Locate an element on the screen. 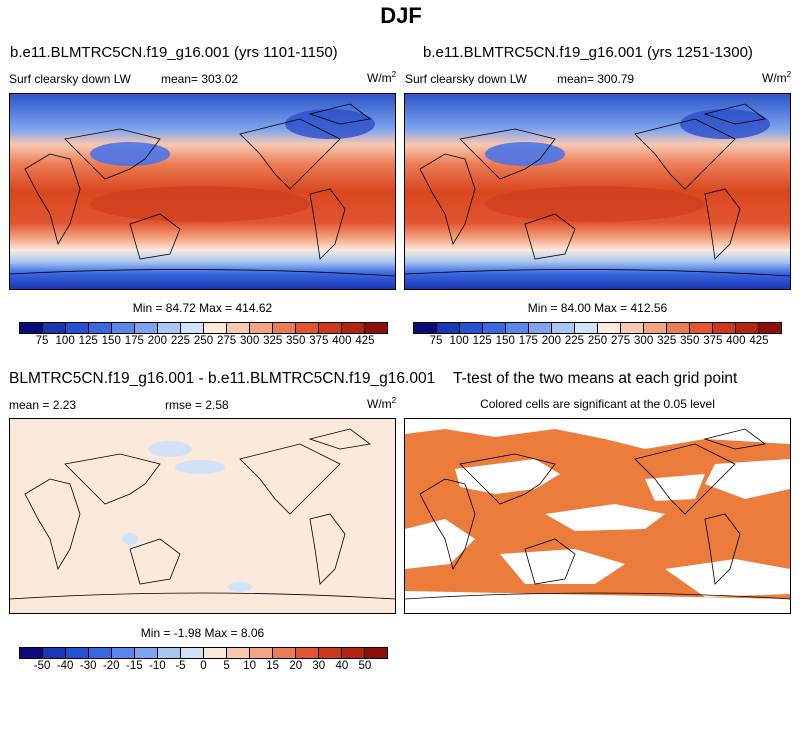  colorbar-tick-label: -40 is located at coordinates (65, 666).